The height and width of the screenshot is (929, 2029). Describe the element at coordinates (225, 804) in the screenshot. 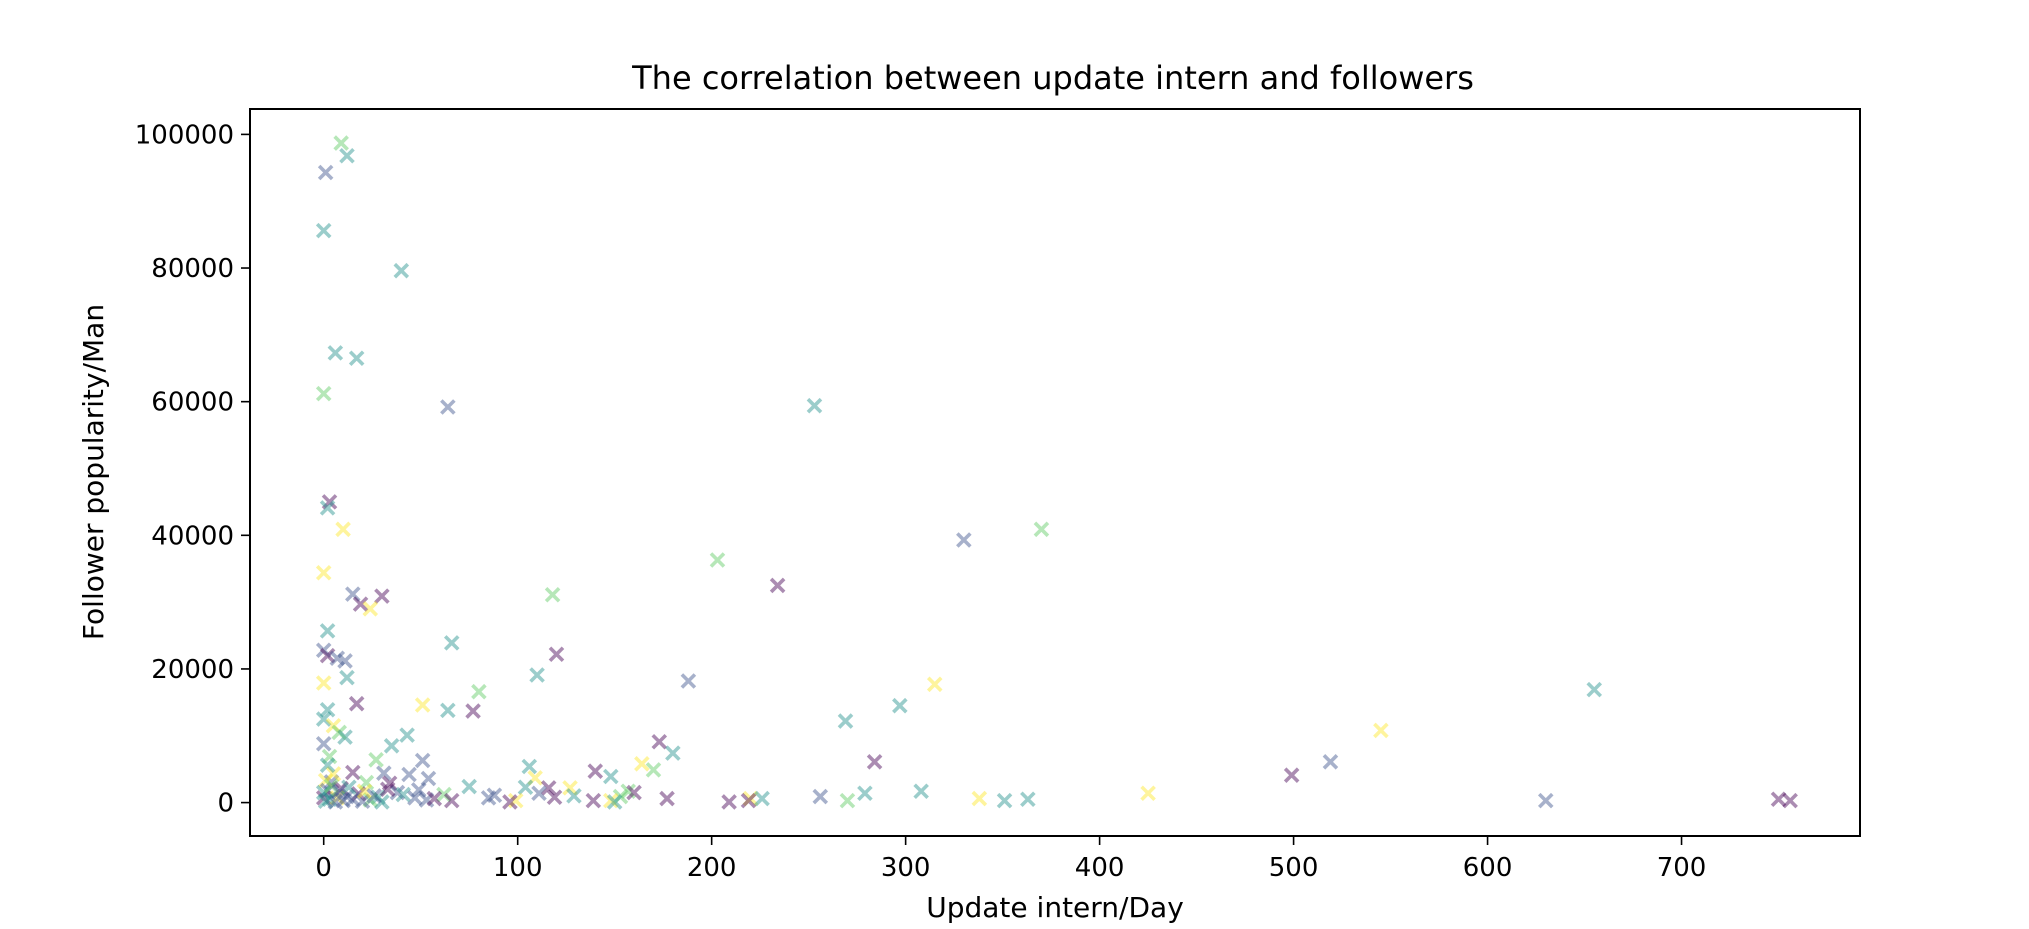

I see `y-tick-label: 0` at that location.